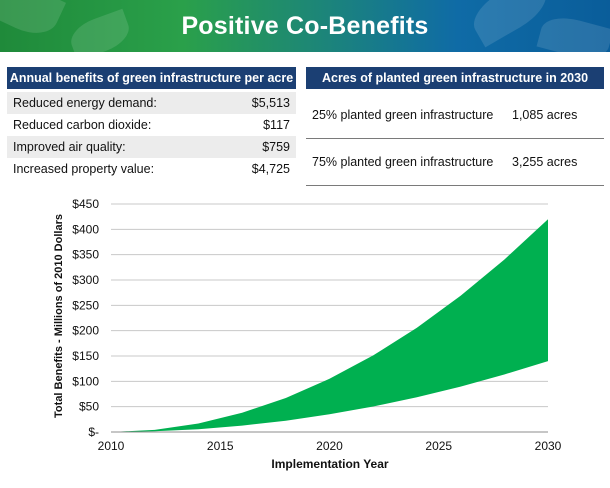  I want to click on row-label: Improved air quality:, so click(69, 147).